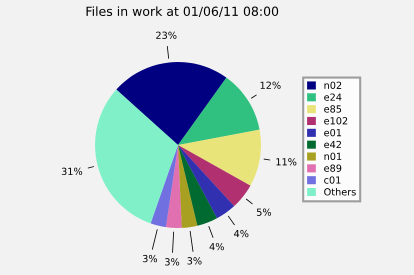 This screenshot has width=414, height=275. Describe the element at coordinates (166, 35) in the screenshot. I see `data-label: 23%` at that location.